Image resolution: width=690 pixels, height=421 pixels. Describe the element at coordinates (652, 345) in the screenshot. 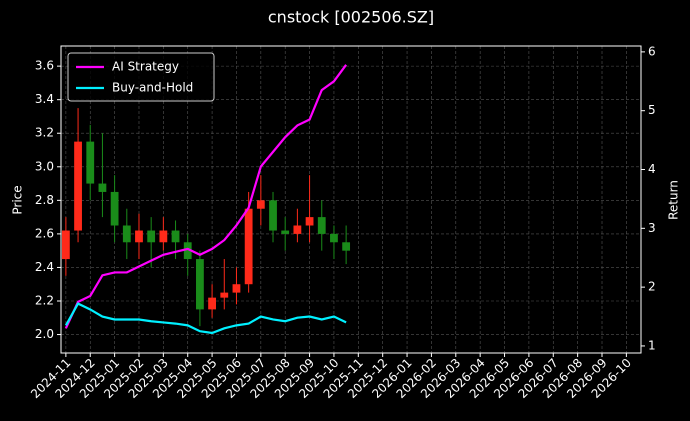

I see `y2-tick-label: 1` at that location.